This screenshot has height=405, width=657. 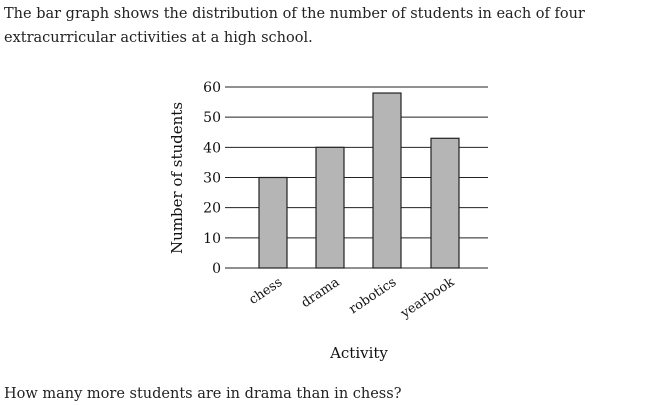 I want to click on y-tick-label: 30, so click(x=212, y=179).